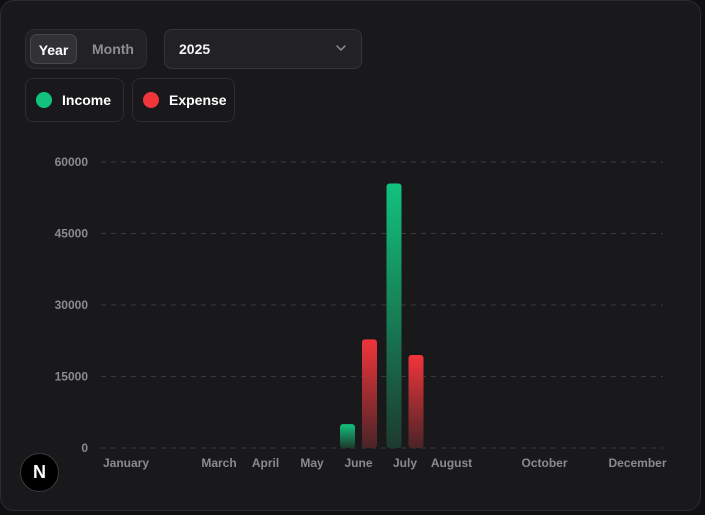  I want to click on x-tick-label: August, so click(451, 463).